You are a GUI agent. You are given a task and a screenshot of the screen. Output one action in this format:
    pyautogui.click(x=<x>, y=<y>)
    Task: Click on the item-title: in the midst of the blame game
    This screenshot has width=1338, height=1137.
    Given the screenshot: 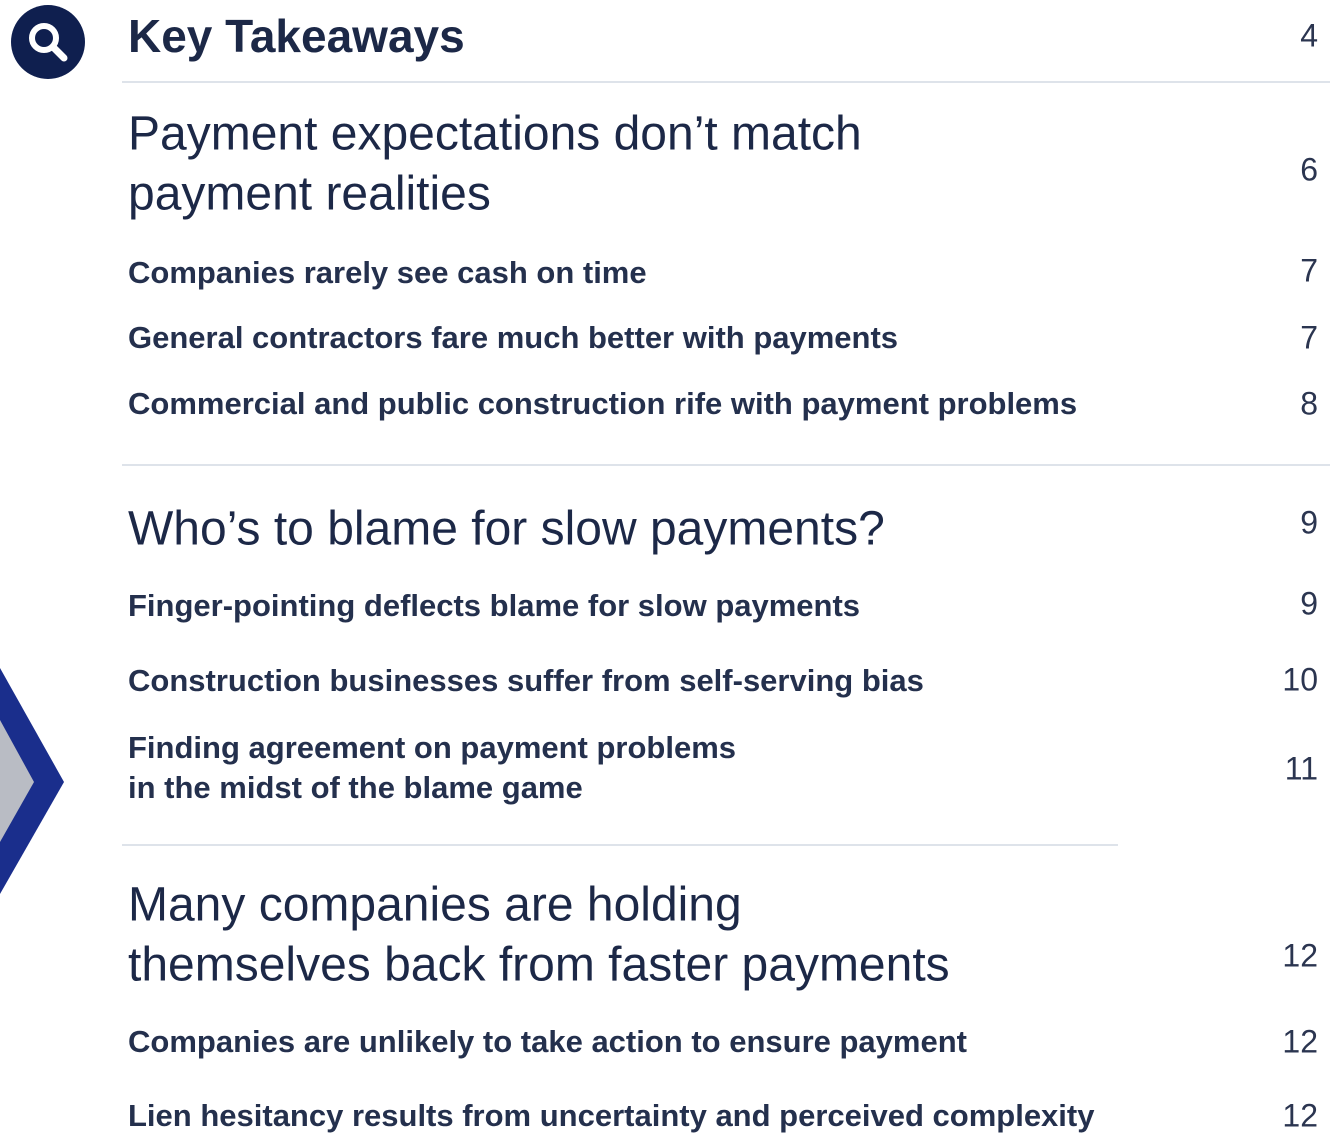 What is the action you would take?
    pyautogui.click(x=355, y=787)
    